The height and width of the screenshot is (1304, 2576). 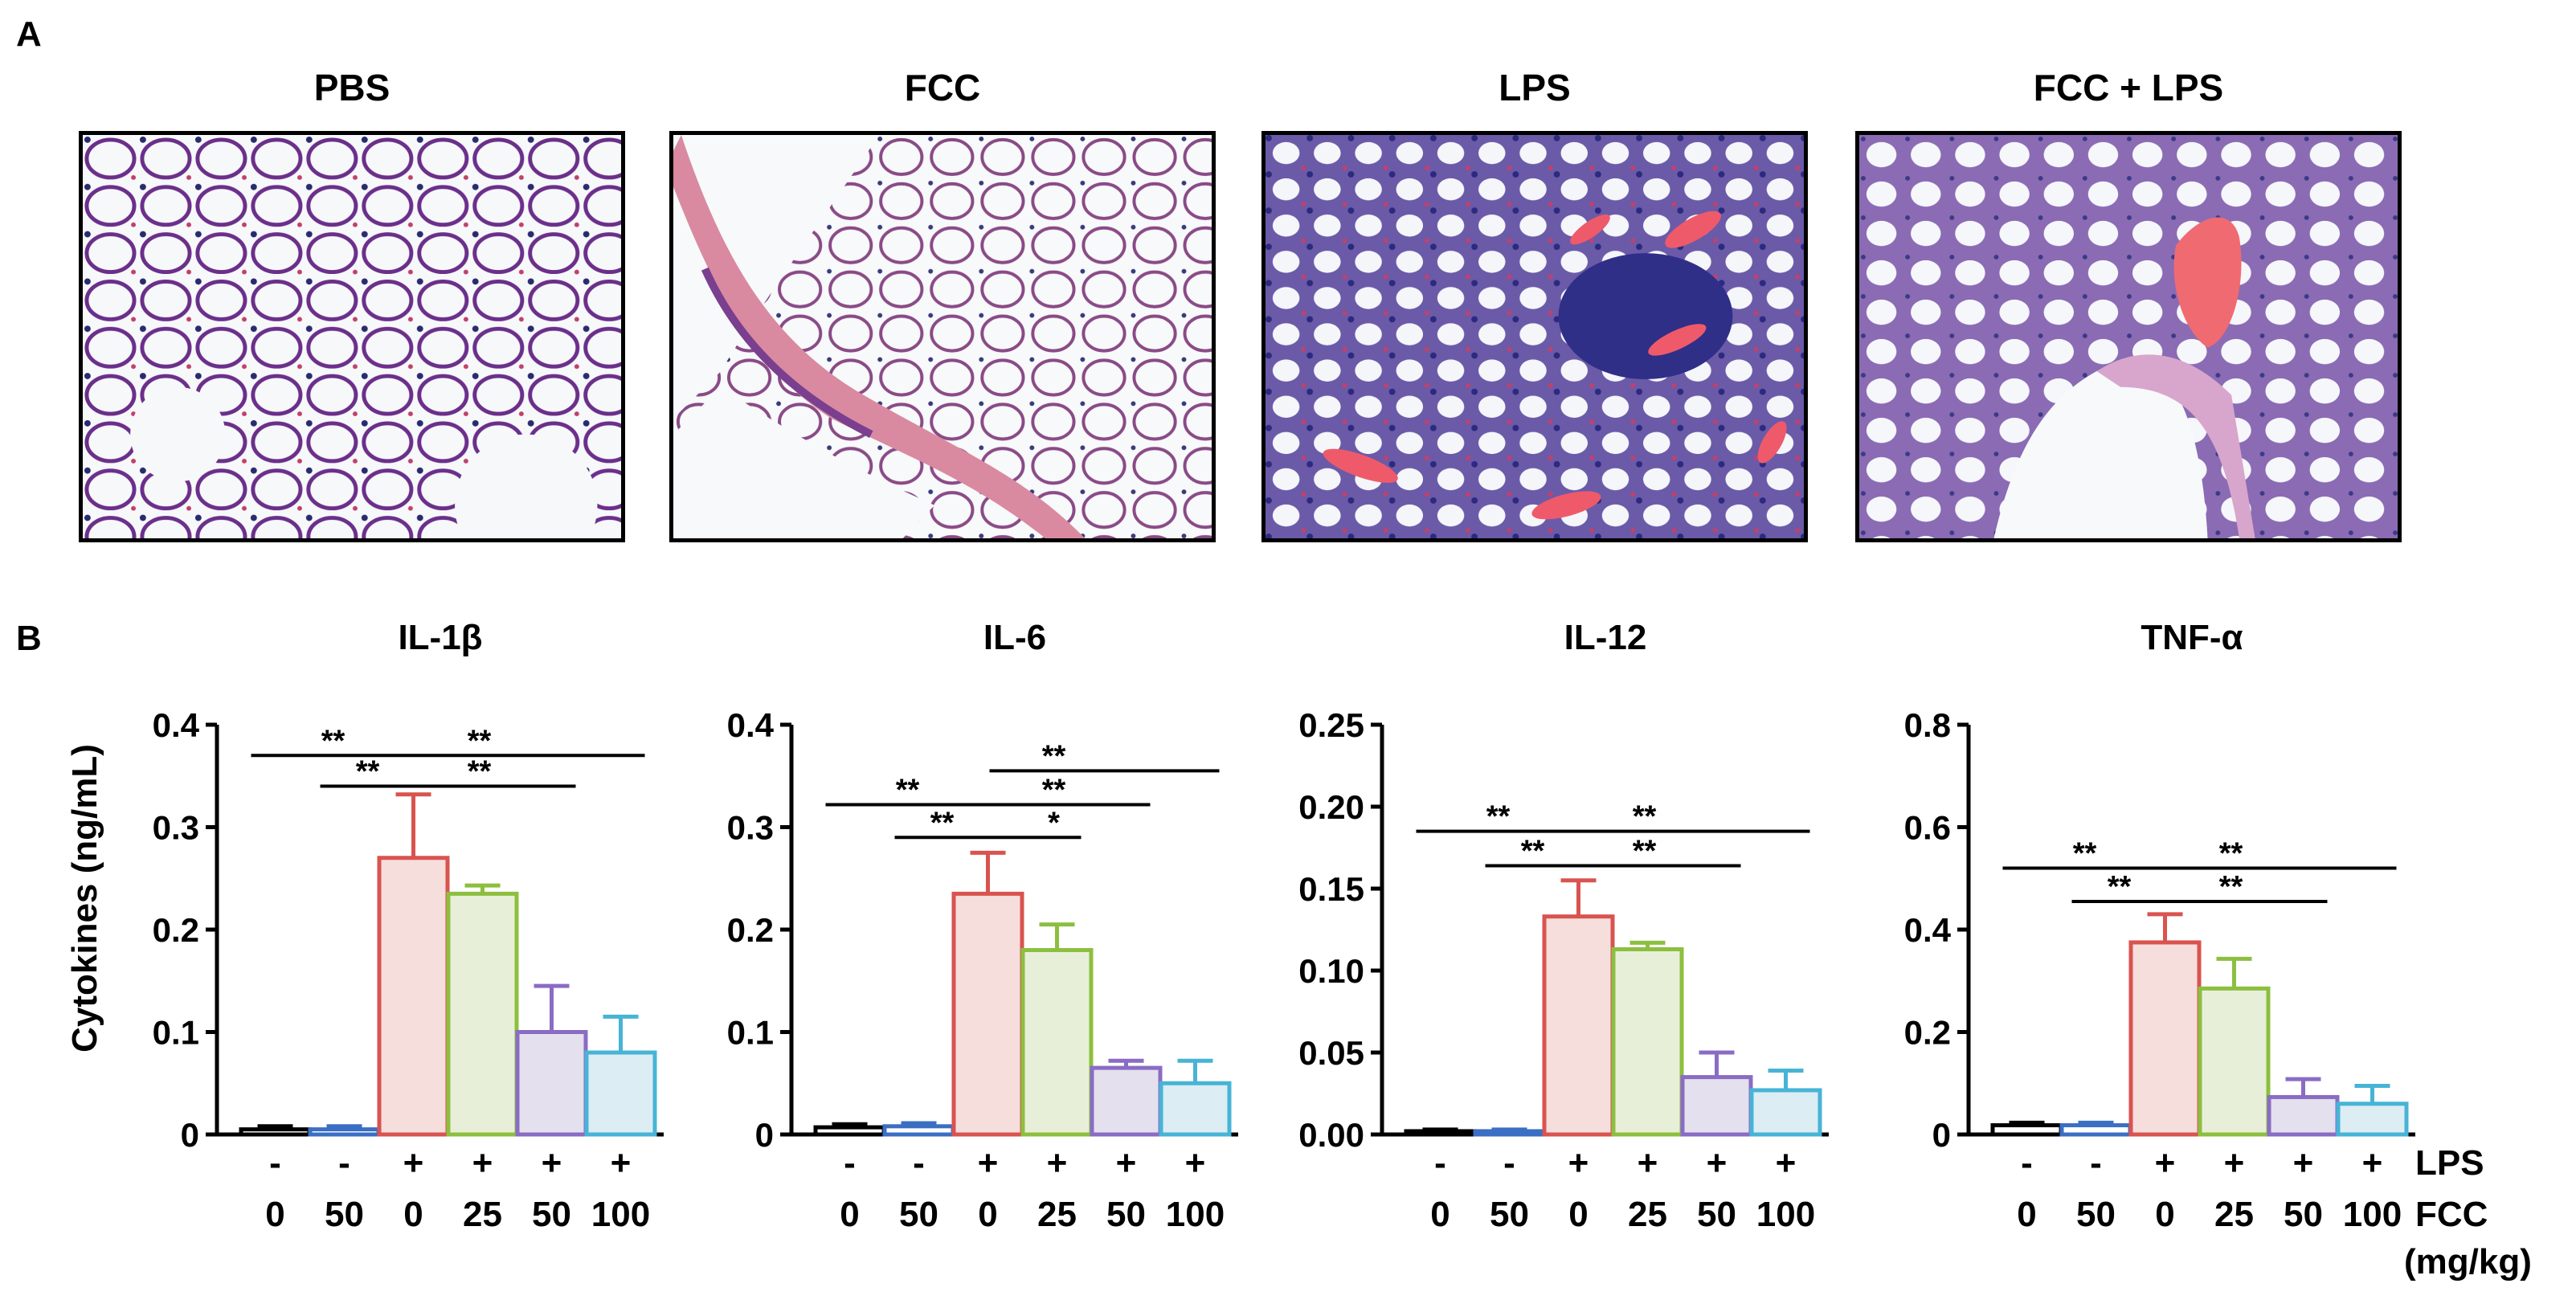 What do you see at coordinates (1535, 87) in the screenshot?
I see `histology-title-lps: LPS` at bounding box center [1535, 87].